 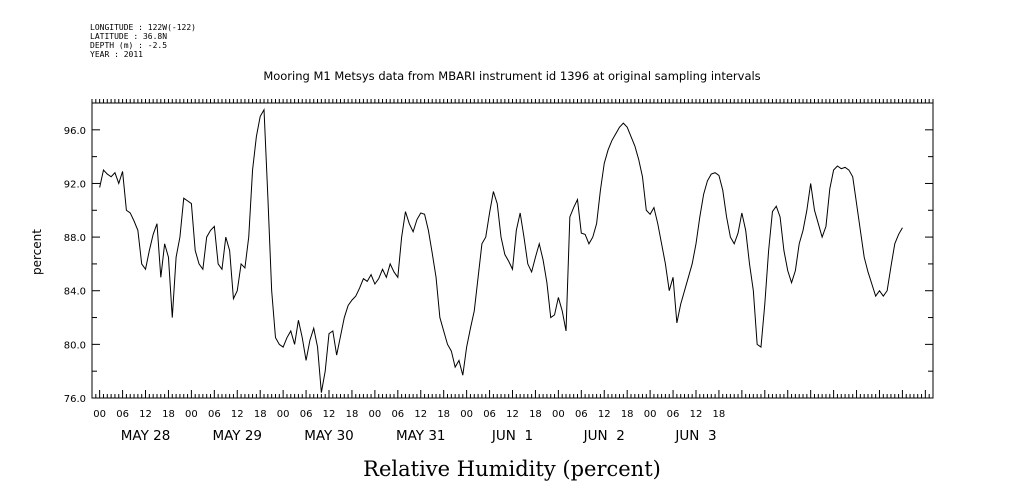 I want to click on footer-title: Relative Humidity (percent), so click(x=512, y=469).